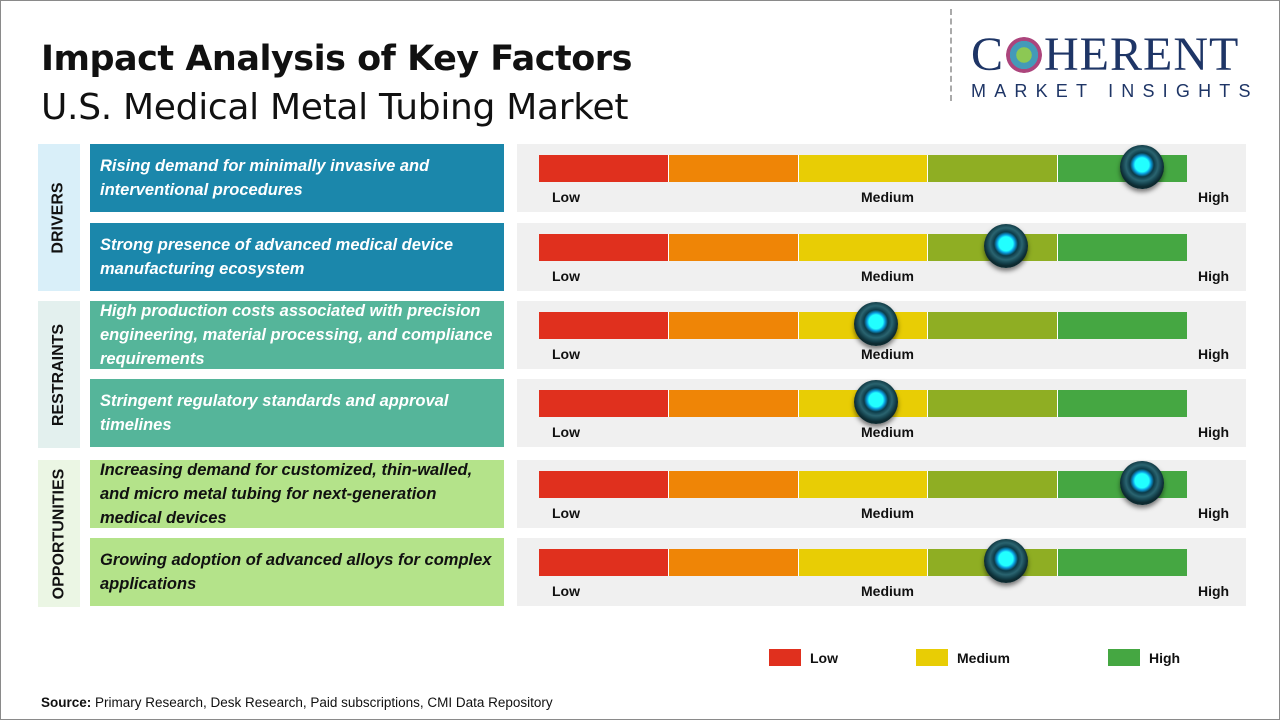 The width and height of the screenshot is (1280, 720). I want to click on globe-icon, so click(1024, 55).